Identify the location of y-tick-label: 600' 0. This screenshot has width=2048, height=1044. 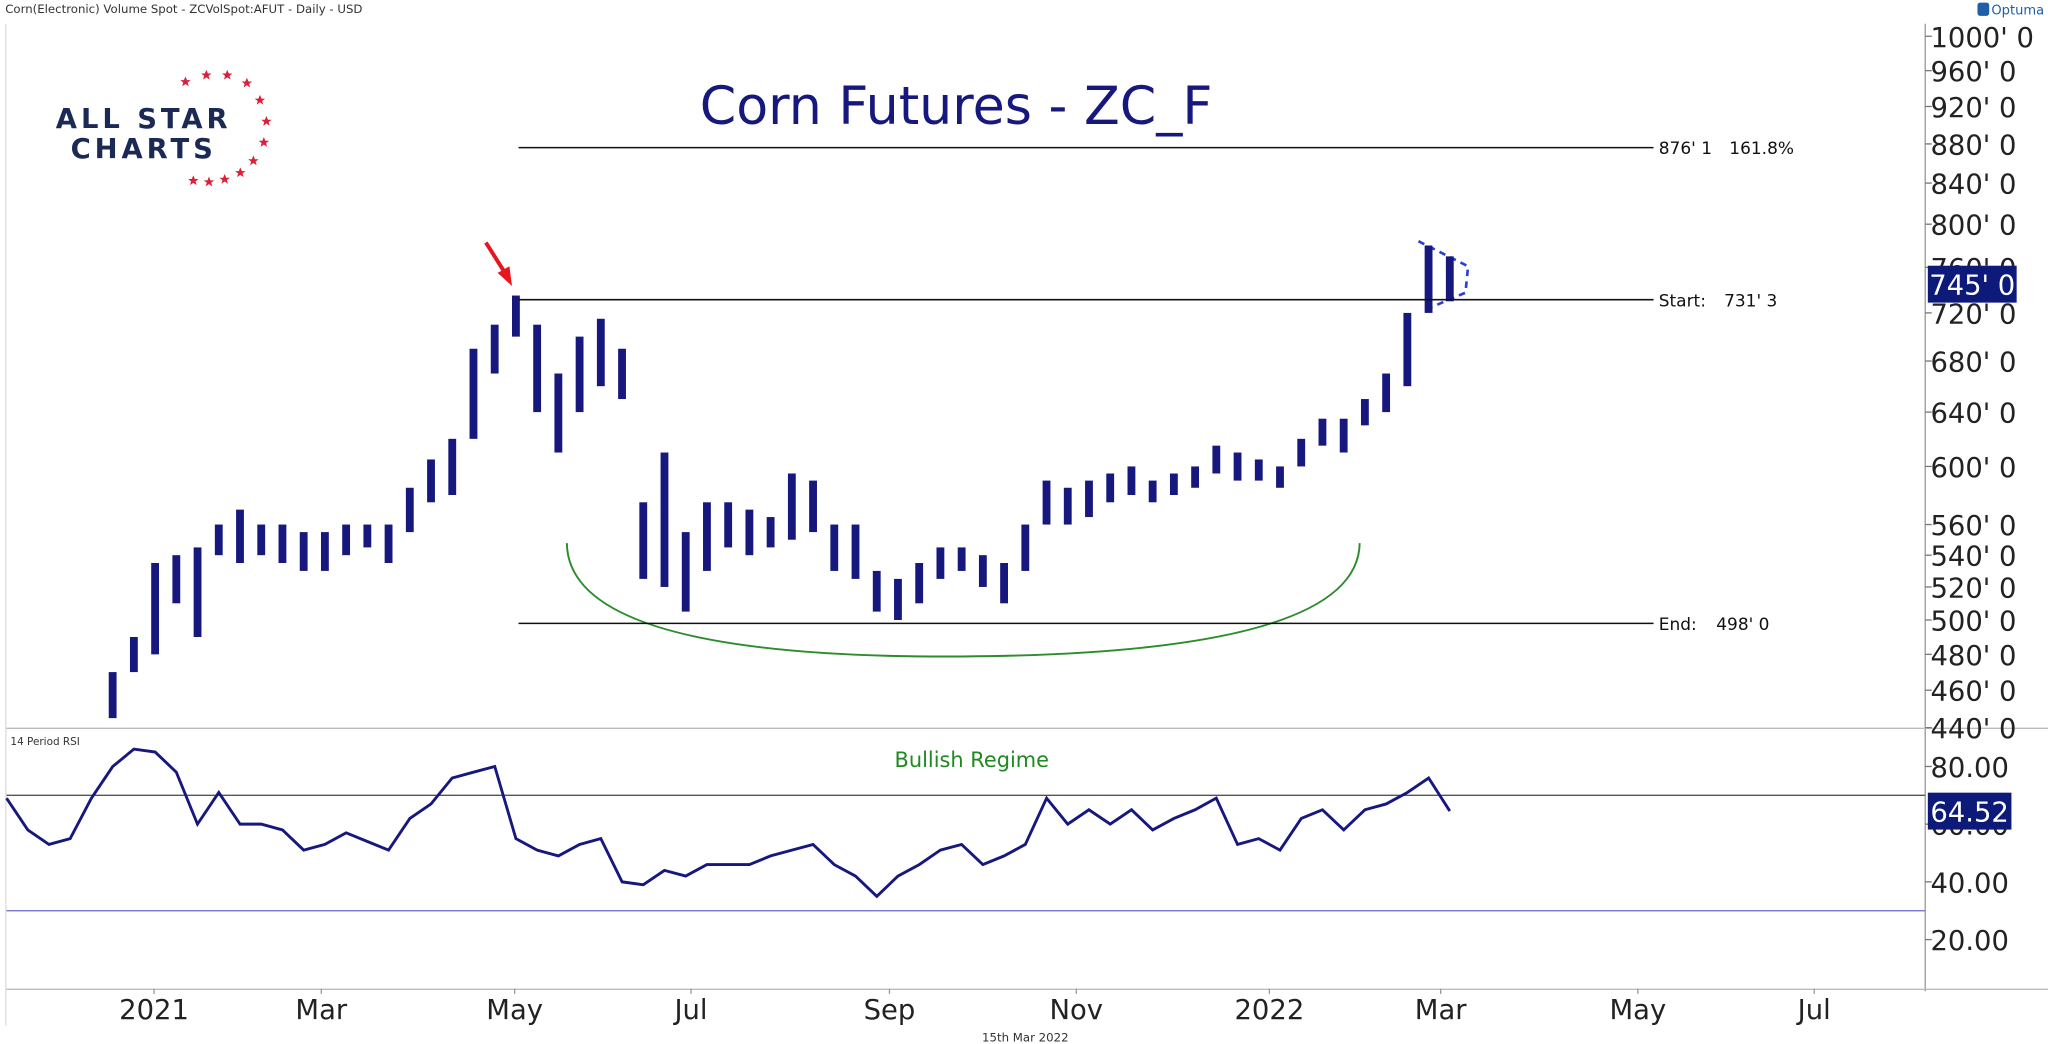
(1973, 468).